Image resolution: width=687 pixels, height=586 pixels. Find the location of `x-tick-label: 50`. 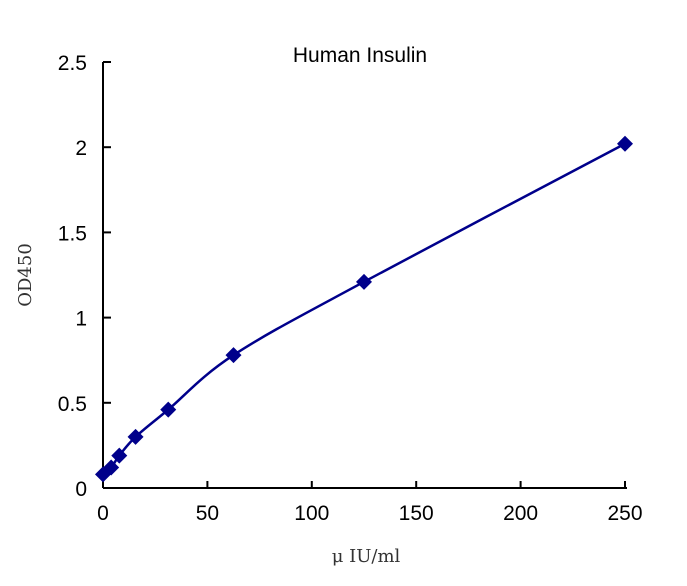

x-tick-label: 50 is located at coordinates (207, 513).